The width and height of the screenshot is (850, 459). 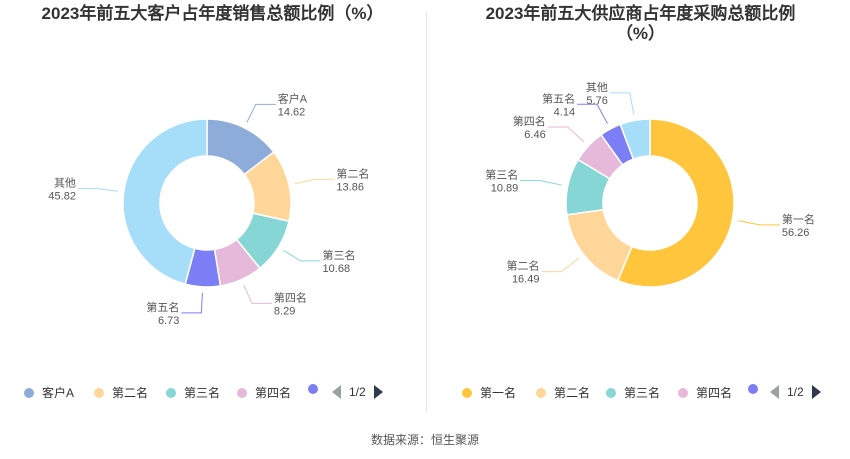 I want to click on chart-title: 2023年前五大供应商占年度采购总额比例（%）, so click(x=640, y=23).